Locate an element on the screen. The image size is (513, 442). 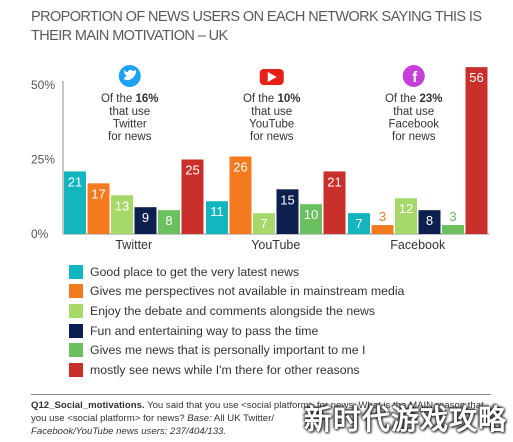
twitter-bird is located at coordinates (129, 75).